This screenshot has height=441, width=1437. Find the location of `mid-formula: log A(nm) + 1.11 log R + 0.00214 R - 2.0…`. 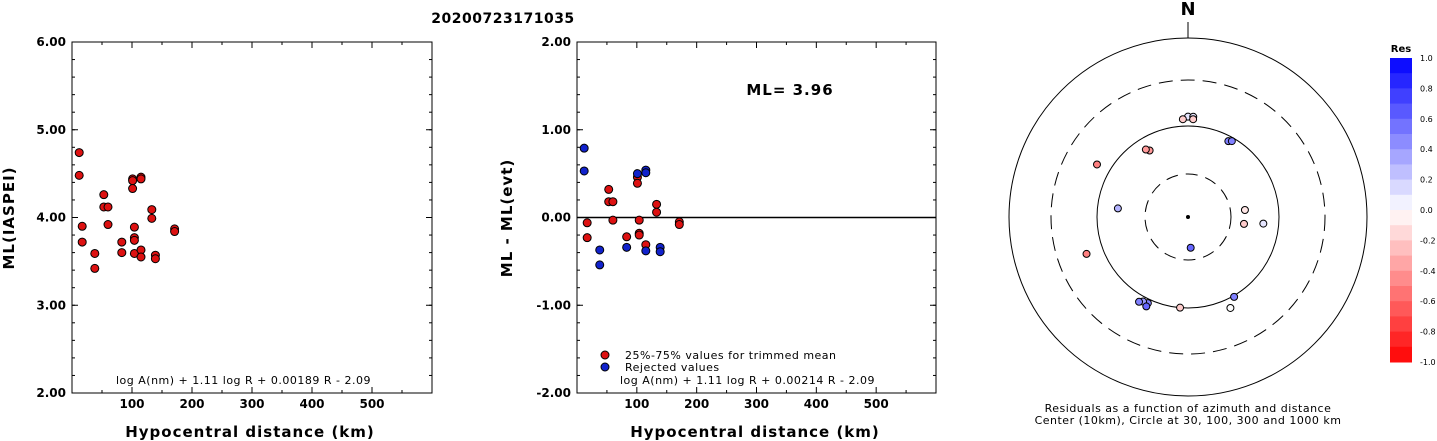

mid-formula: log A(nm) + 1.11 log R + 0.00214 R - 2.0… is located at coordinates (747, 380).